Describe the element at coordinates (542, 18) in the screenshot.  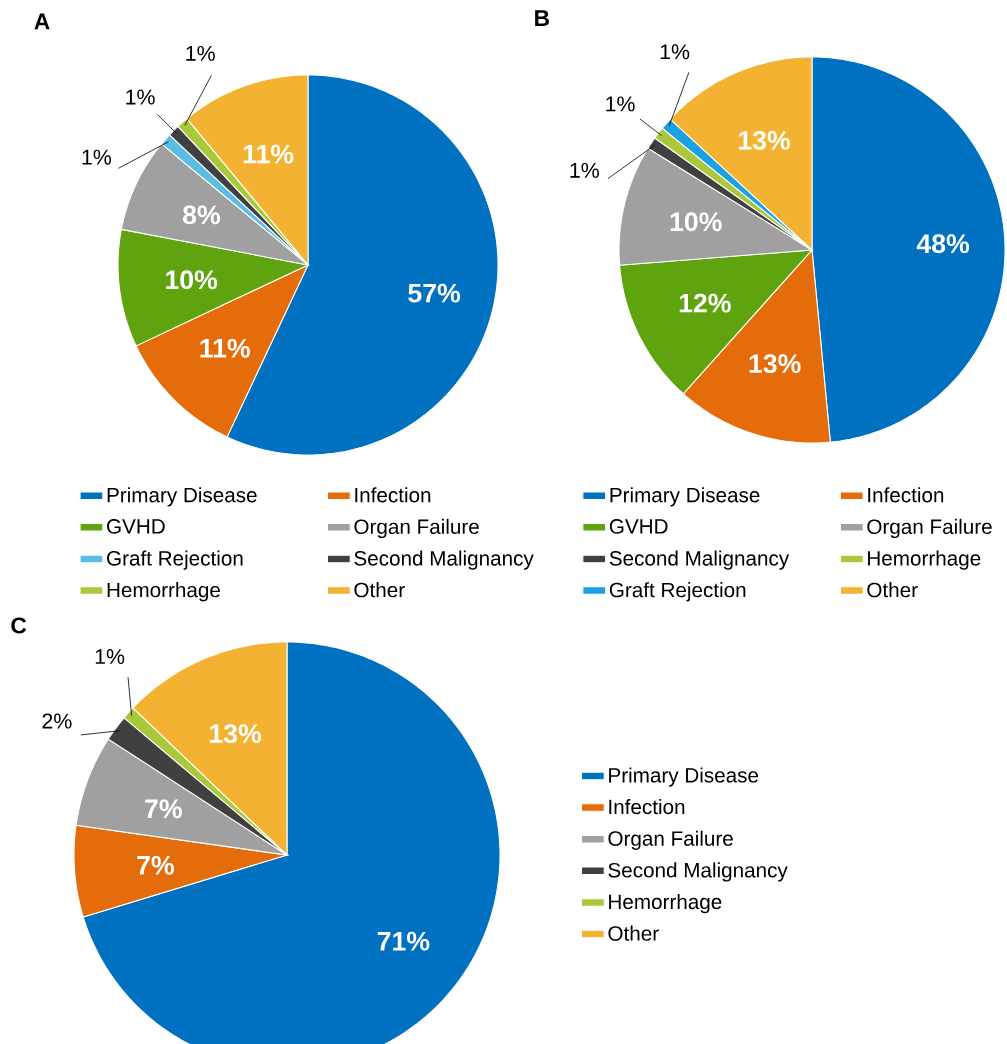
I see `chart-title: B` at that location.